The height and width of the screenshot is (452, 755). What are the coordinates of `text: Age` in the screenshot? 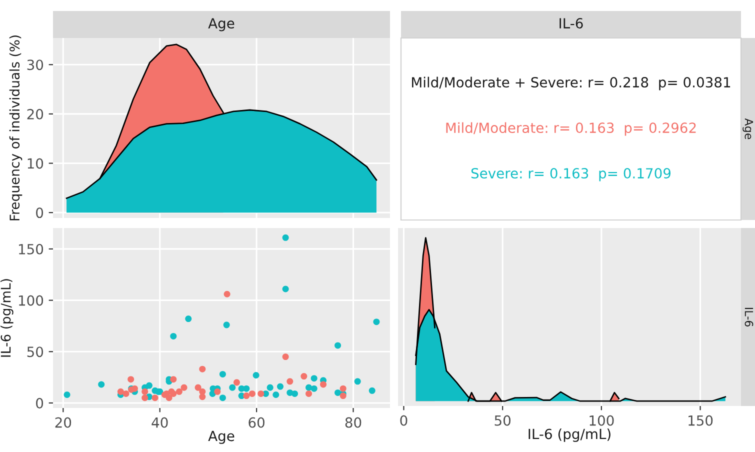 It's located at (748, 129).